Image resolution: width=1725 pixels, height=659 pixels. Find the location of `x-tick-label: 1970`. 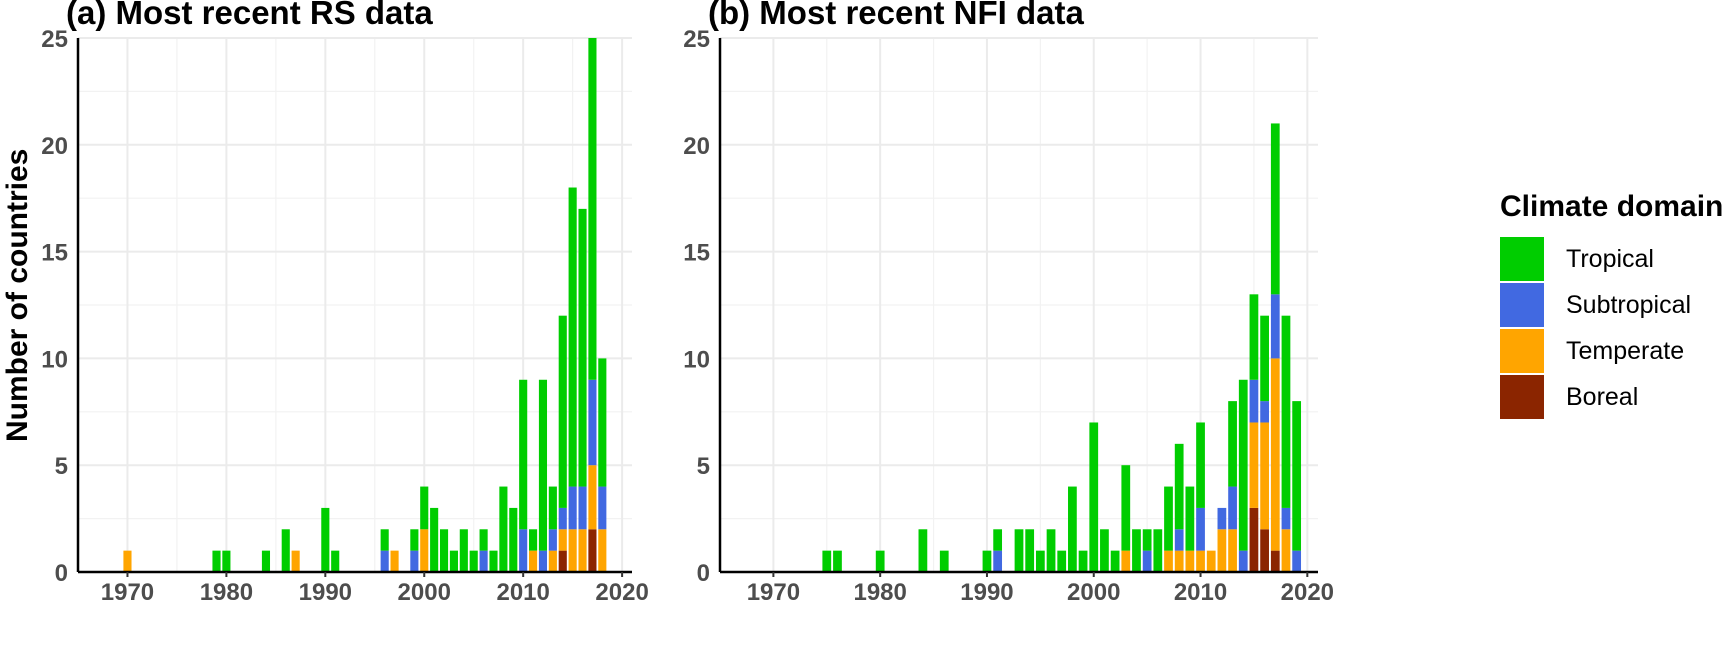

x-tick-label: 1970 is located at coordinates (127, 592).